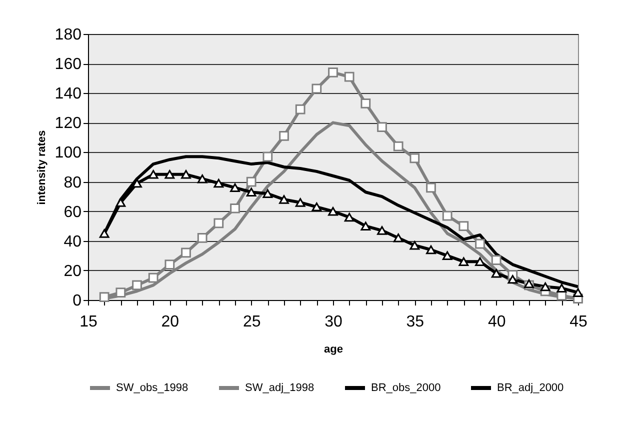 Image resolution: width=628 pixels, height=423 pixels. I want to click on legend-label: BR_adj_2000, so click(530, 388).